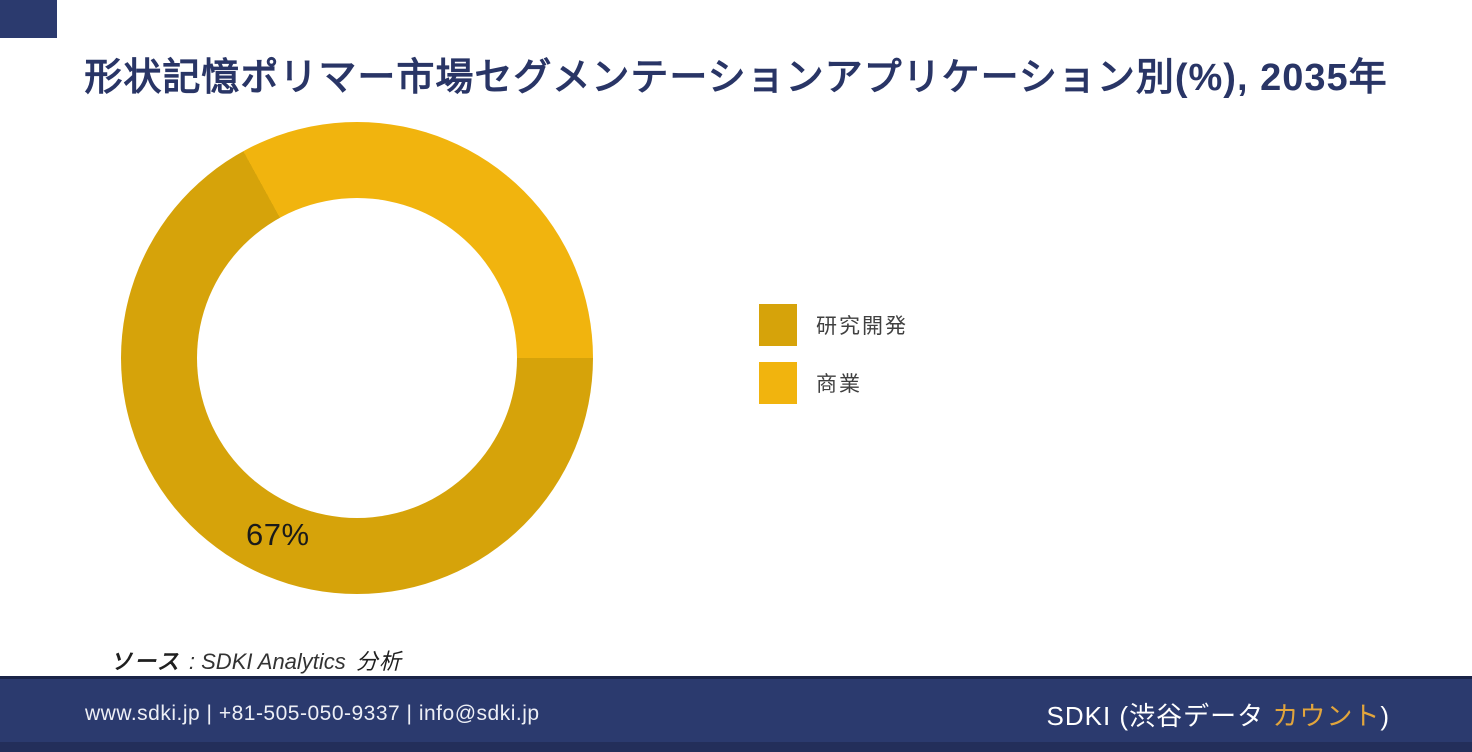 The image size is (1472, 752). I want to click on brand-highlight: カウント, so click(1326, 715).